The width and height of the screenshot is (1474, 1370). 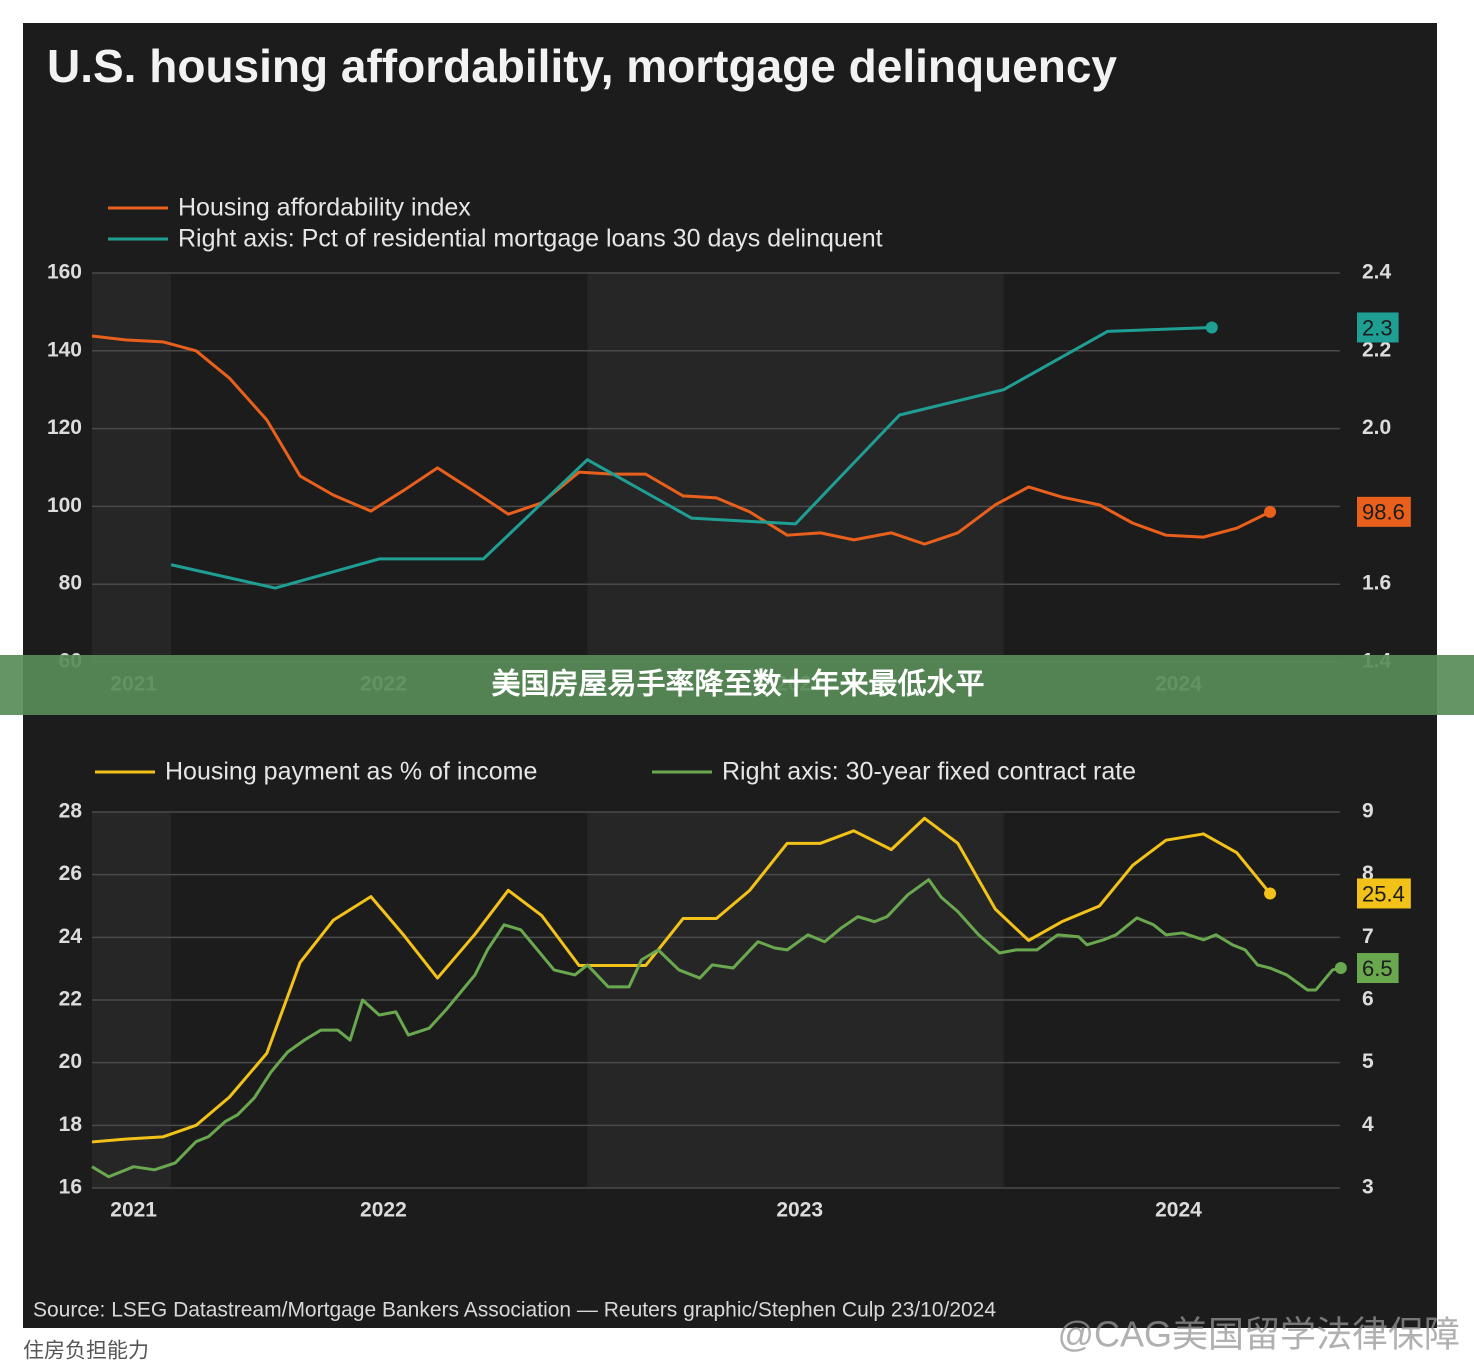 What do you see at coordinates (70, 1187) in the screenshot?
I see `y-tick-label: 16` at bounding box center [70, 1187].